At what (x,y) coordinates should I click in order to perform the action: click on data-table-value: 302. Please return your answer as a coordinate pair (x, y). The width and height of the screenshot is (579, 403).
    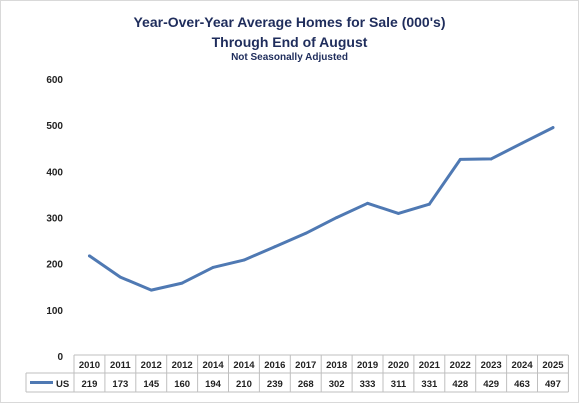
    Looking at the image, I should click on (337, 384).